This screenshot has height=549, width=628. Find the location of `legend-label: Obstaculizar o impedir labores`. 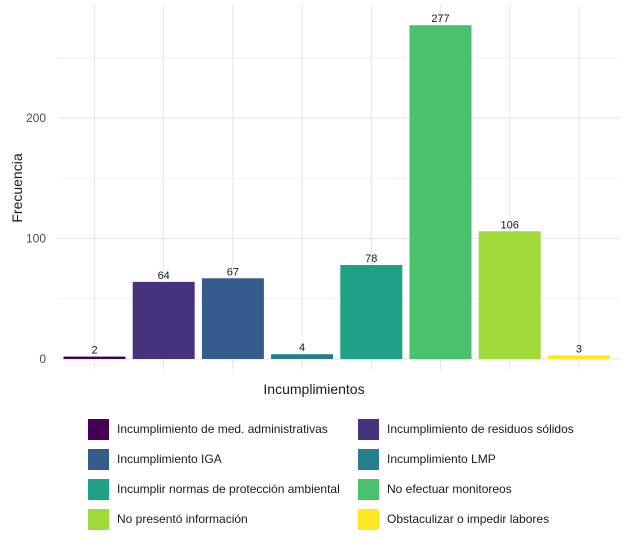

legend-label: Obstaculizar o impedir labores is located at coordinates (468, 519).